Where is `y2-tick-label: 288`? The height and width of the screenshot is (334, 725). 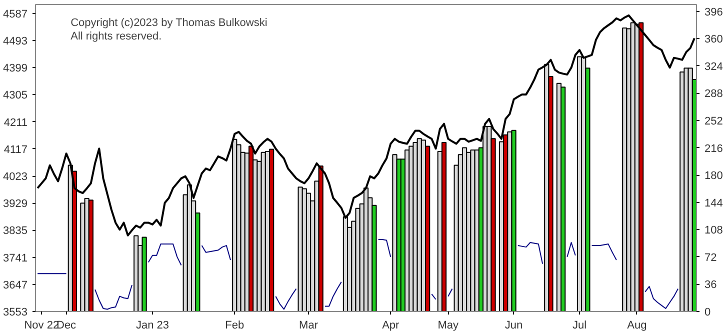 y2-tick-label: 288 is located at coordinates (713, 94).